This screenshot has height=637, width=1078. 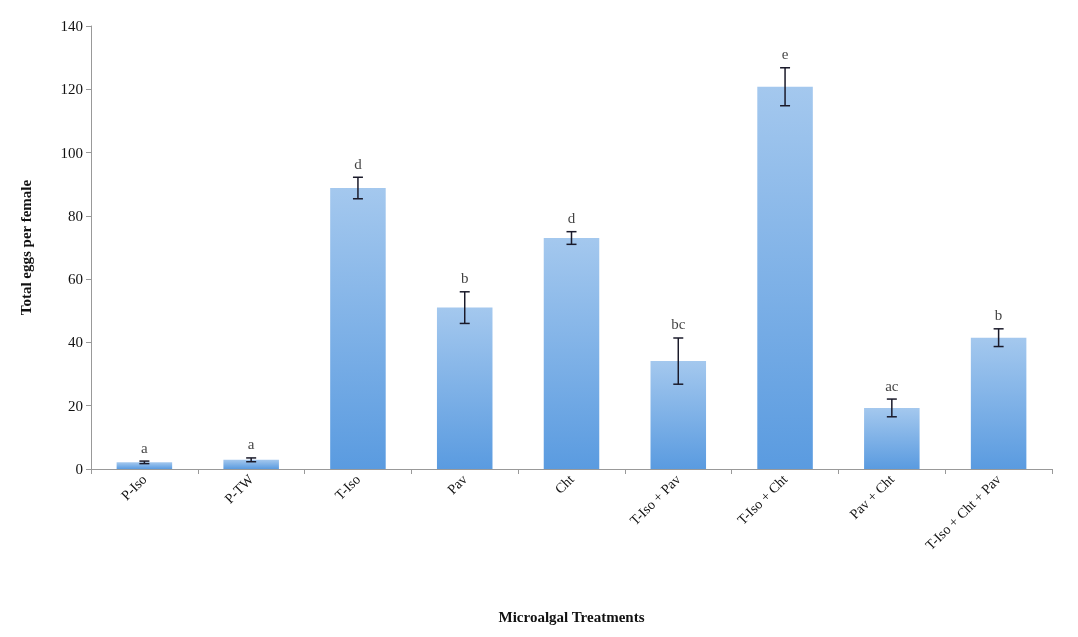 What do you see at coordinates (457, 484) in the screenshot?
I see `x-tick-label: Pav` at bounding box center [457, 484].